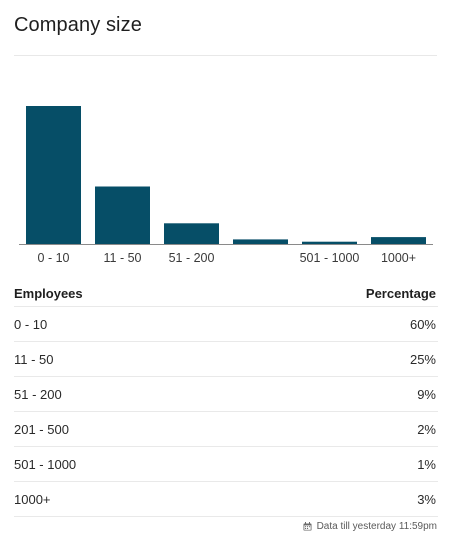 Image resolution: width=449 pixels, height=546 pixels. What do you see at coordinates (398, 258) in the screenshot?
I see `x-tick-label: 1000+` at bounding box center [398, 258].